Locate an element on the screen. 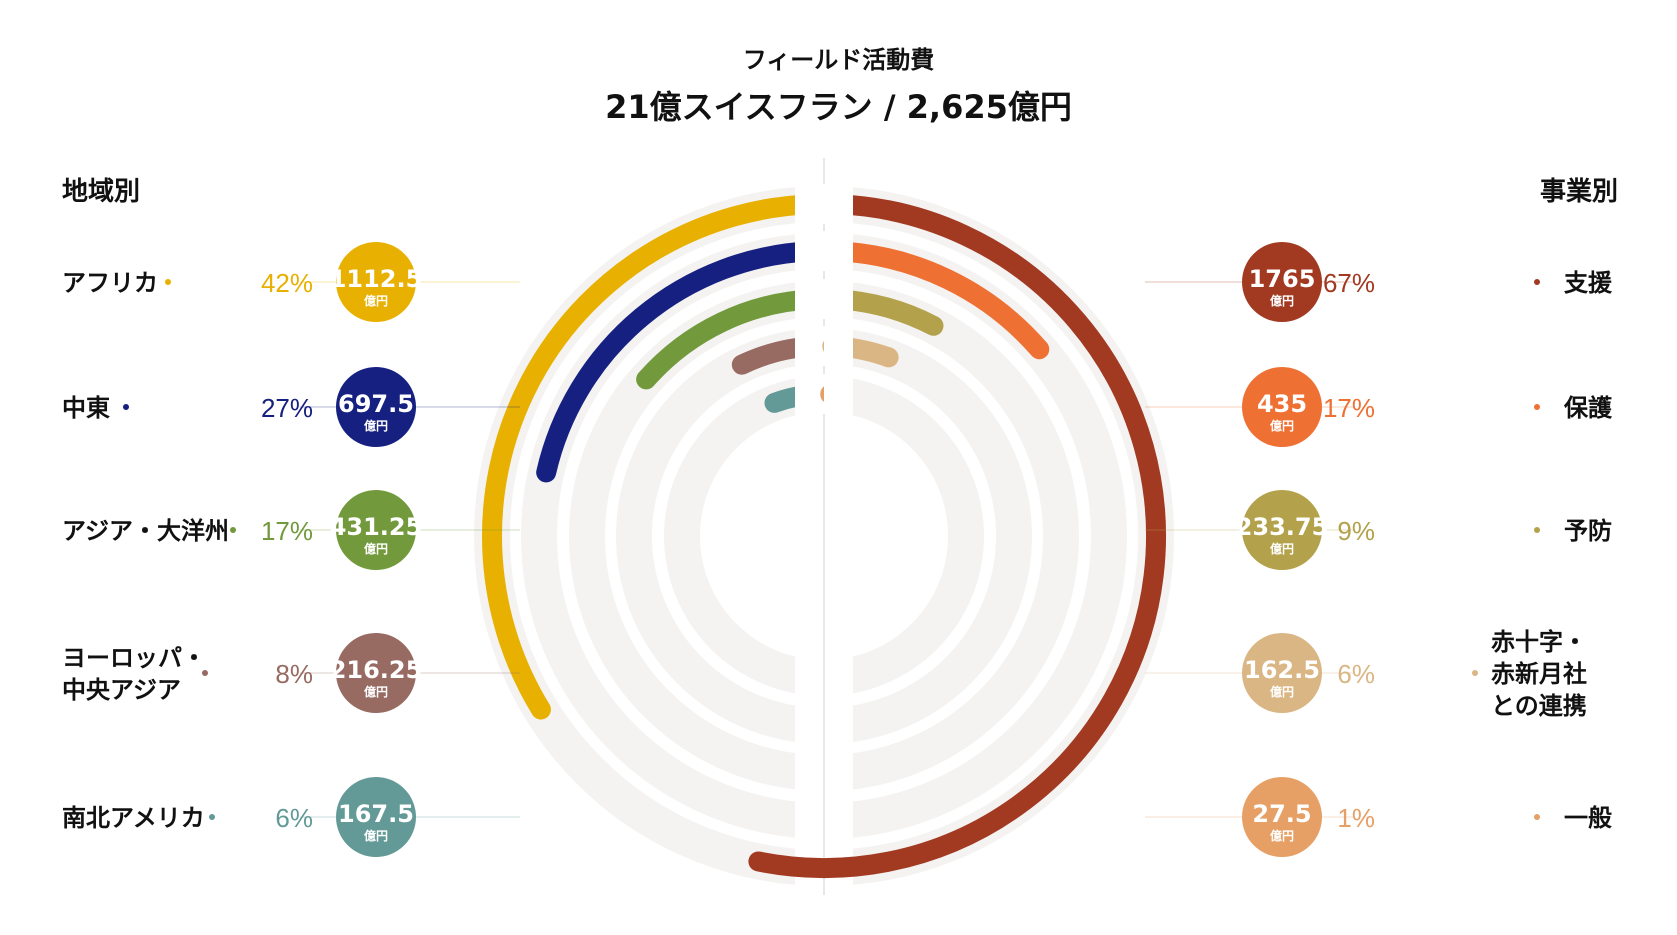 This screenshot has height=935, width=1677. program-label: 赤十字・赤新月社との連携 is located at coordinates (1539, 674).